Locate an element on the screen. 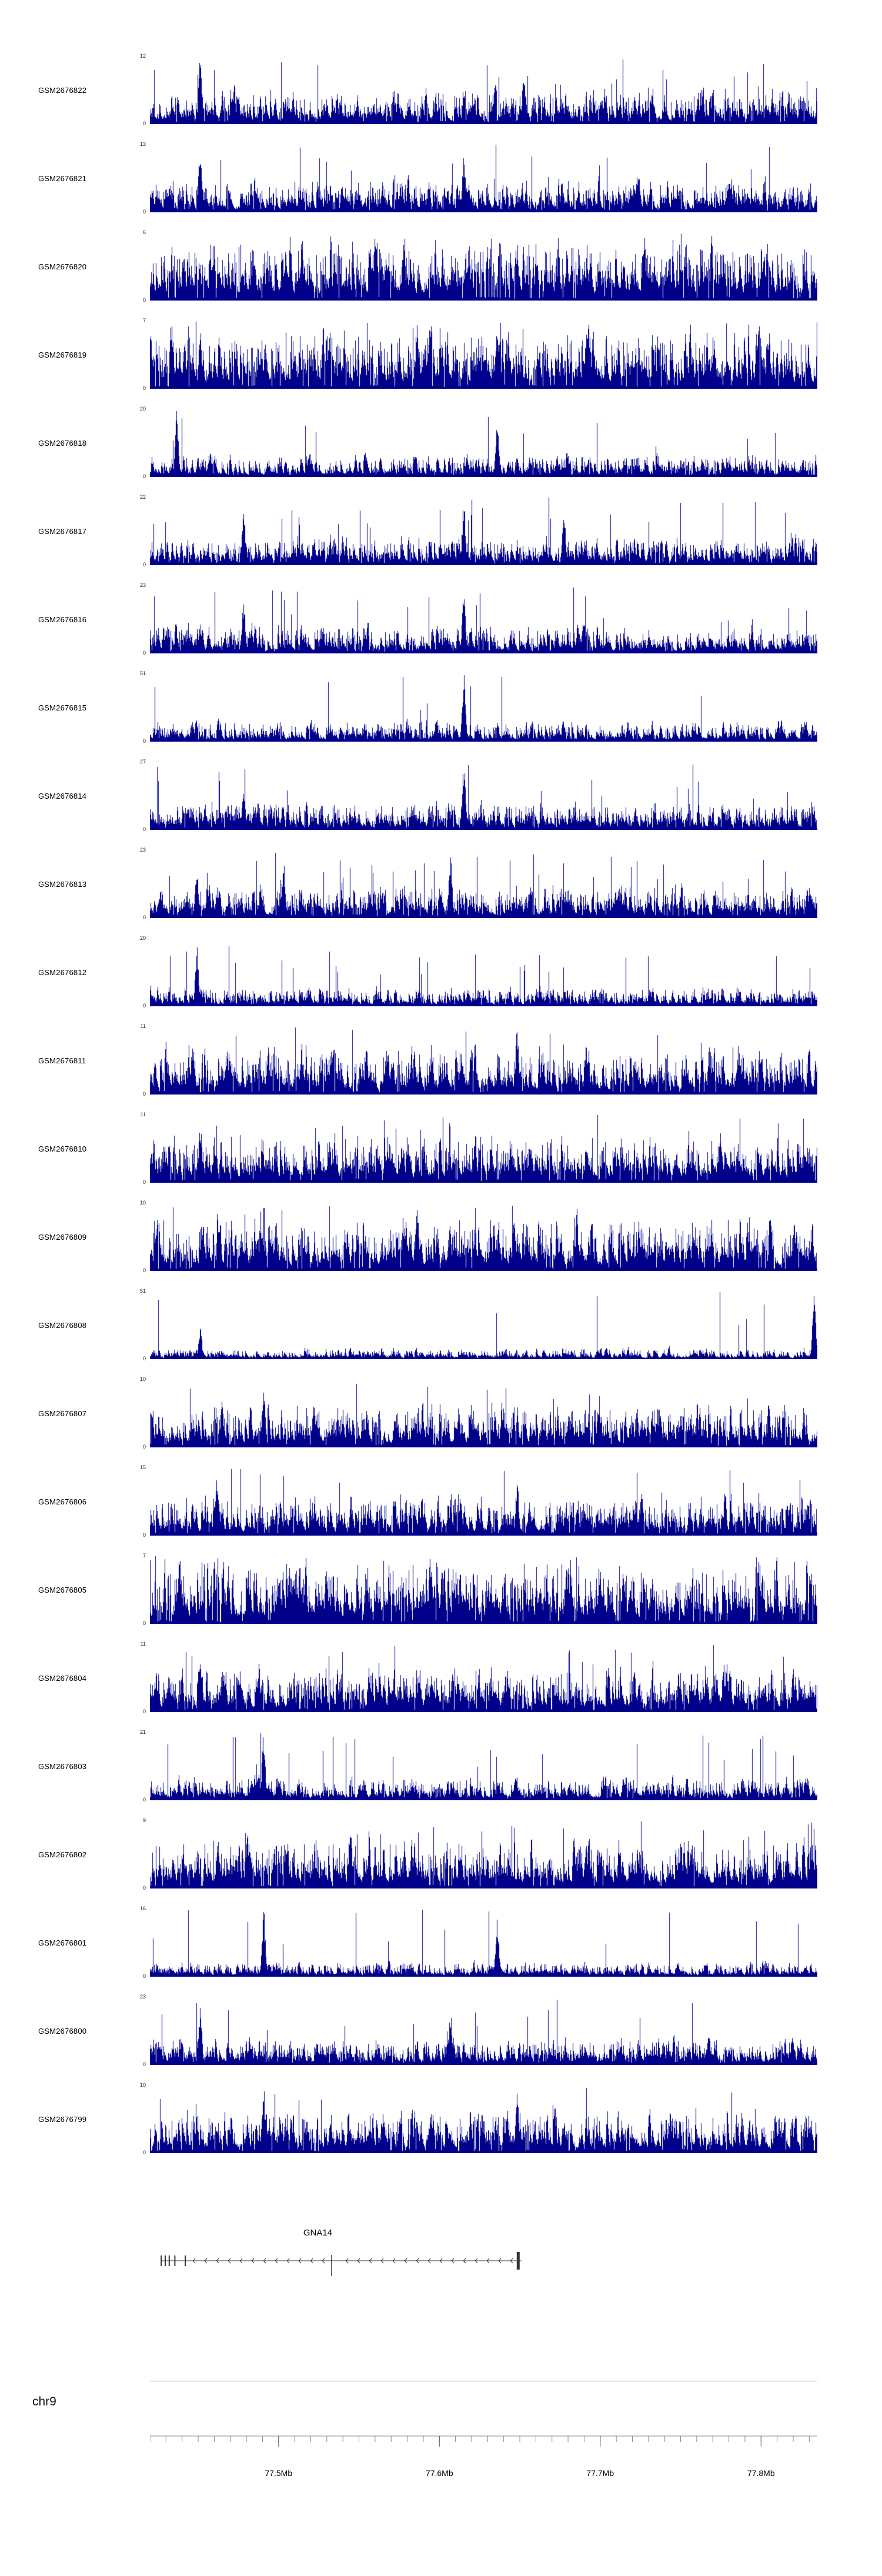 The width and height of the screenshot is (882, 2576). gene-name-label: GNA14 is located at coordinates (318, 2233).